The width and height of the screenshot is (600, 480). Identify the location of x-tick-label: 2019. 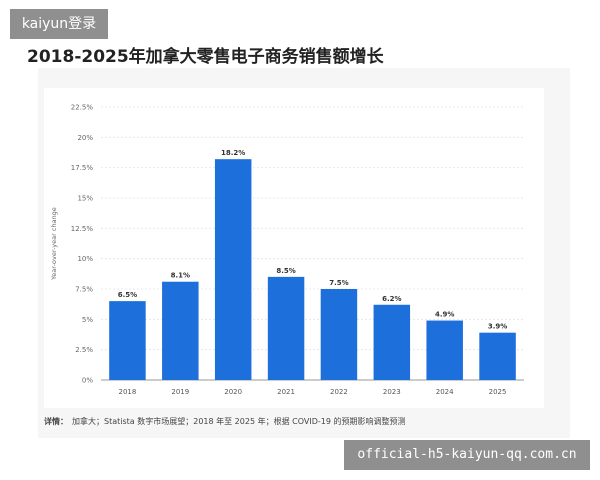
(180, 392).